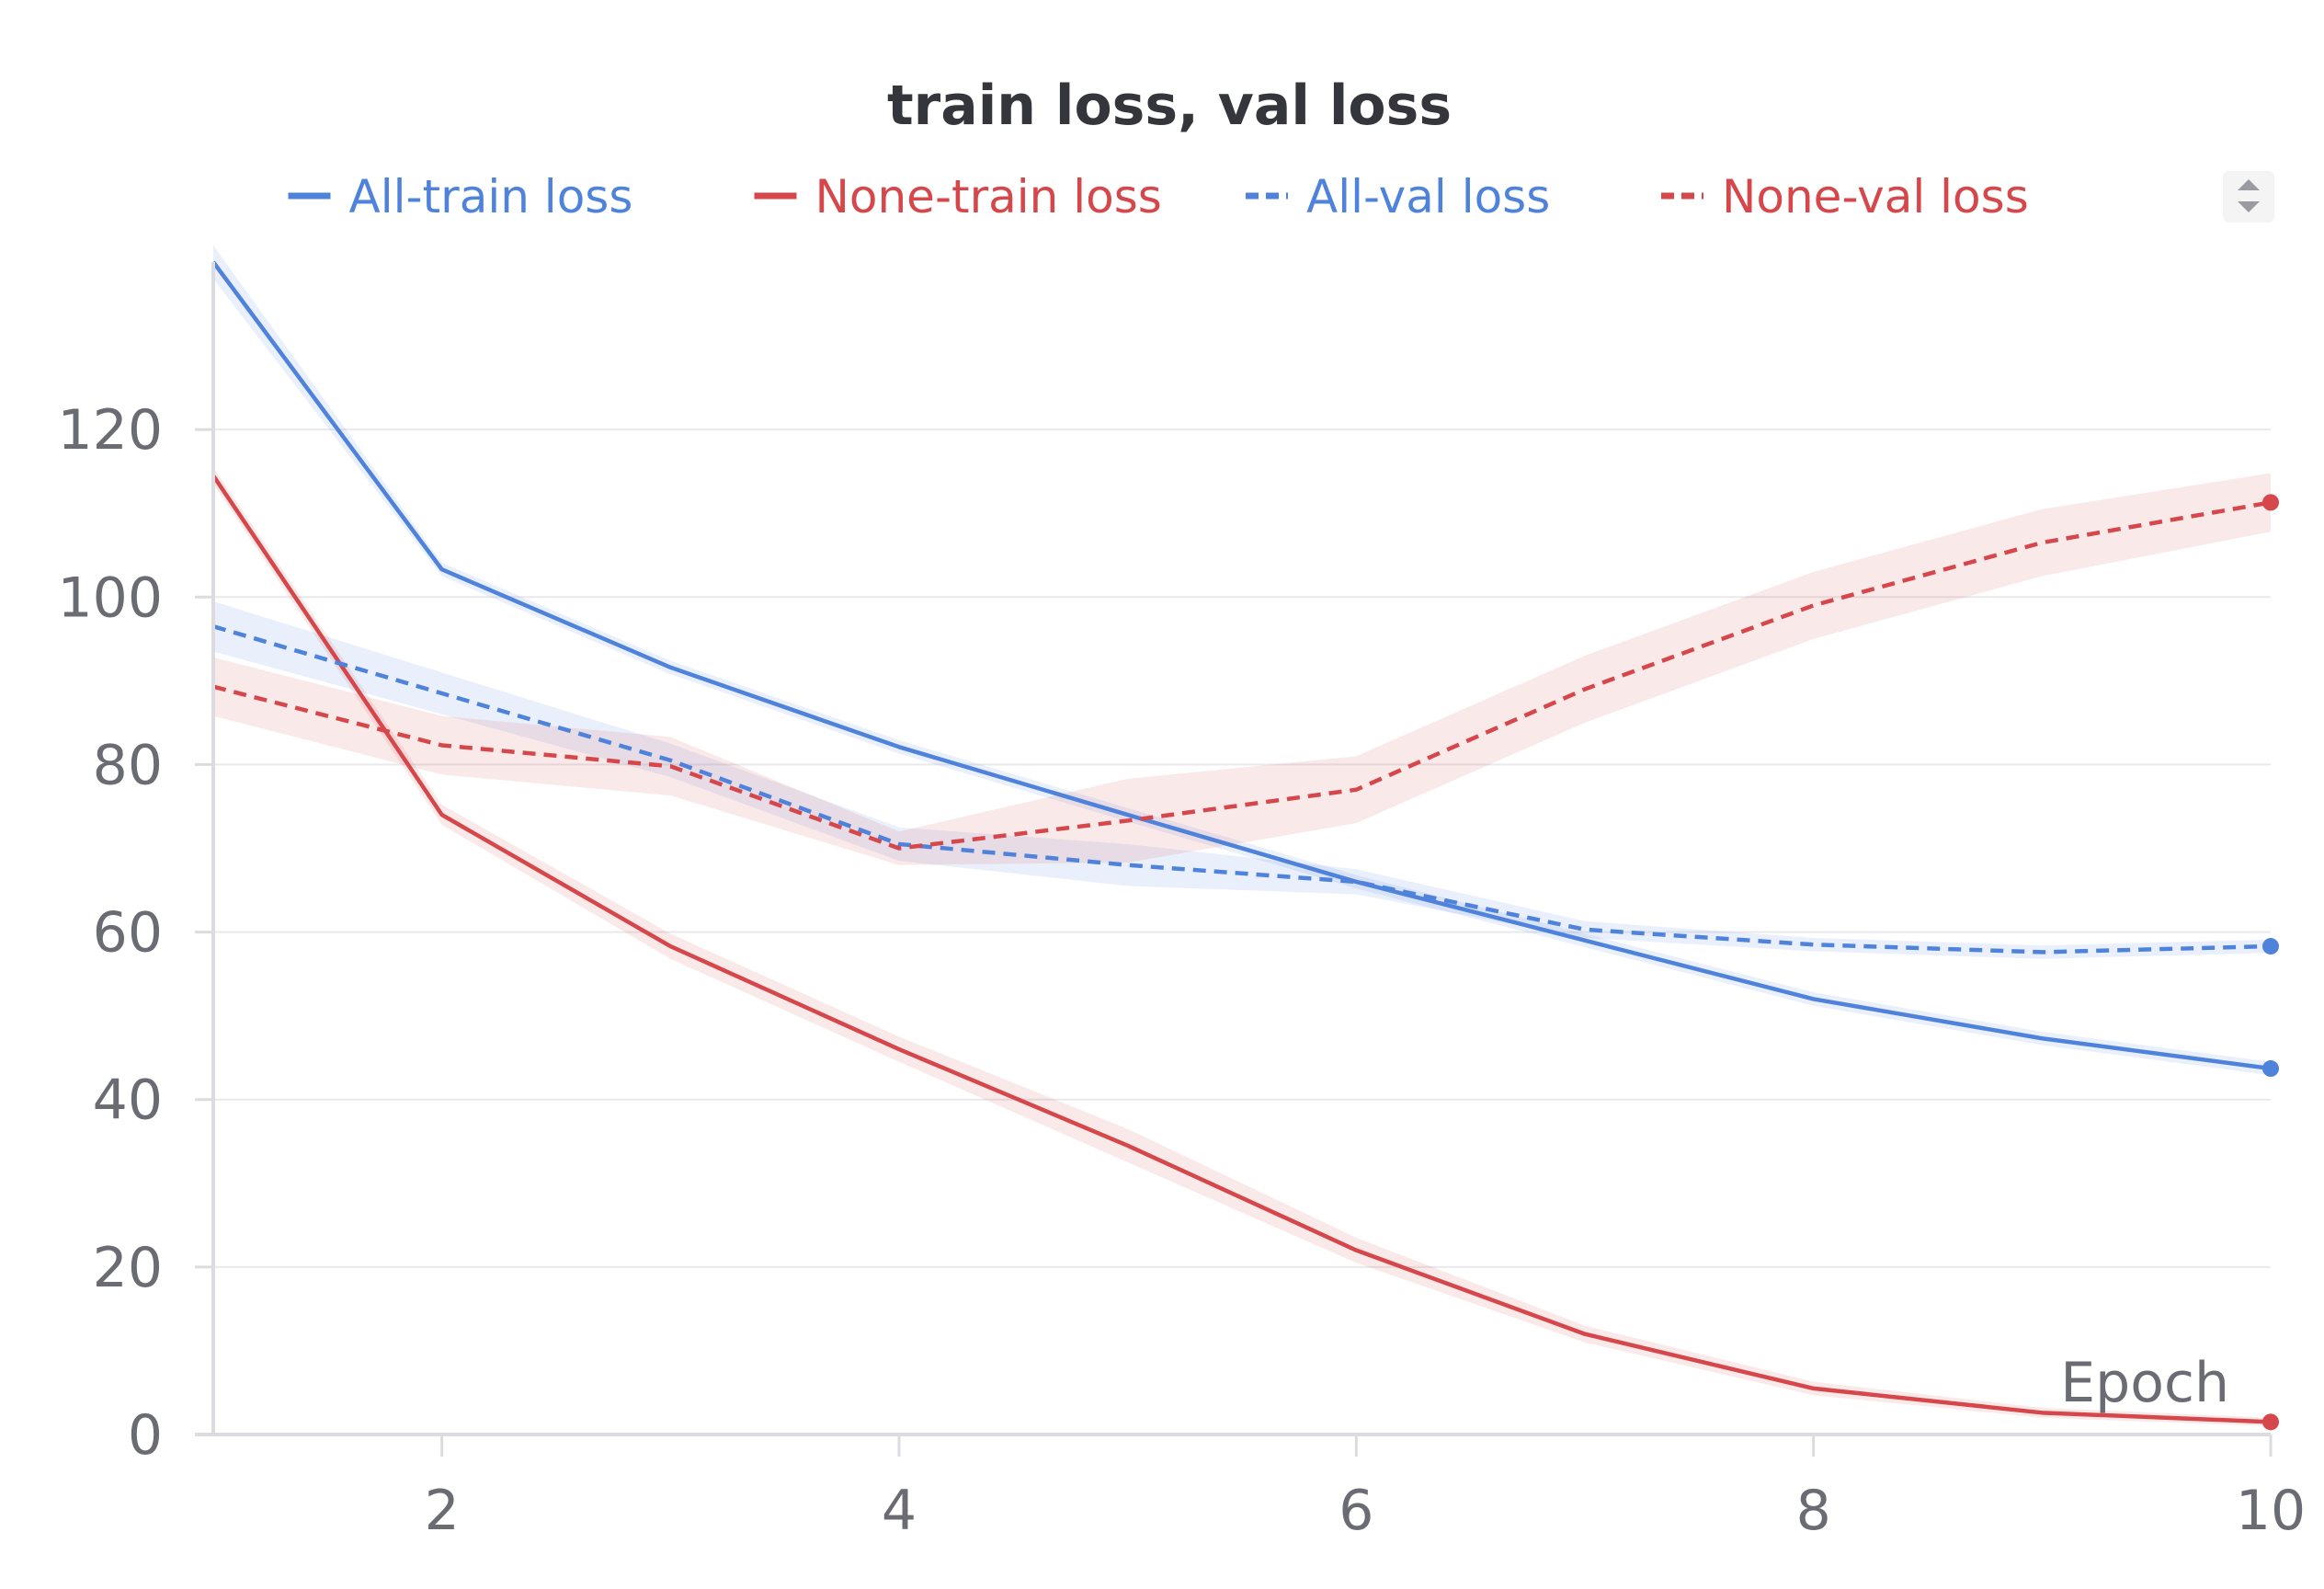 The width and height of the screenshot is (2324, 1589). What do you see at coordinates (128, 934) in the screenshot?
I see `y-tick-label-60: 60` at bounding box center [128, 934].